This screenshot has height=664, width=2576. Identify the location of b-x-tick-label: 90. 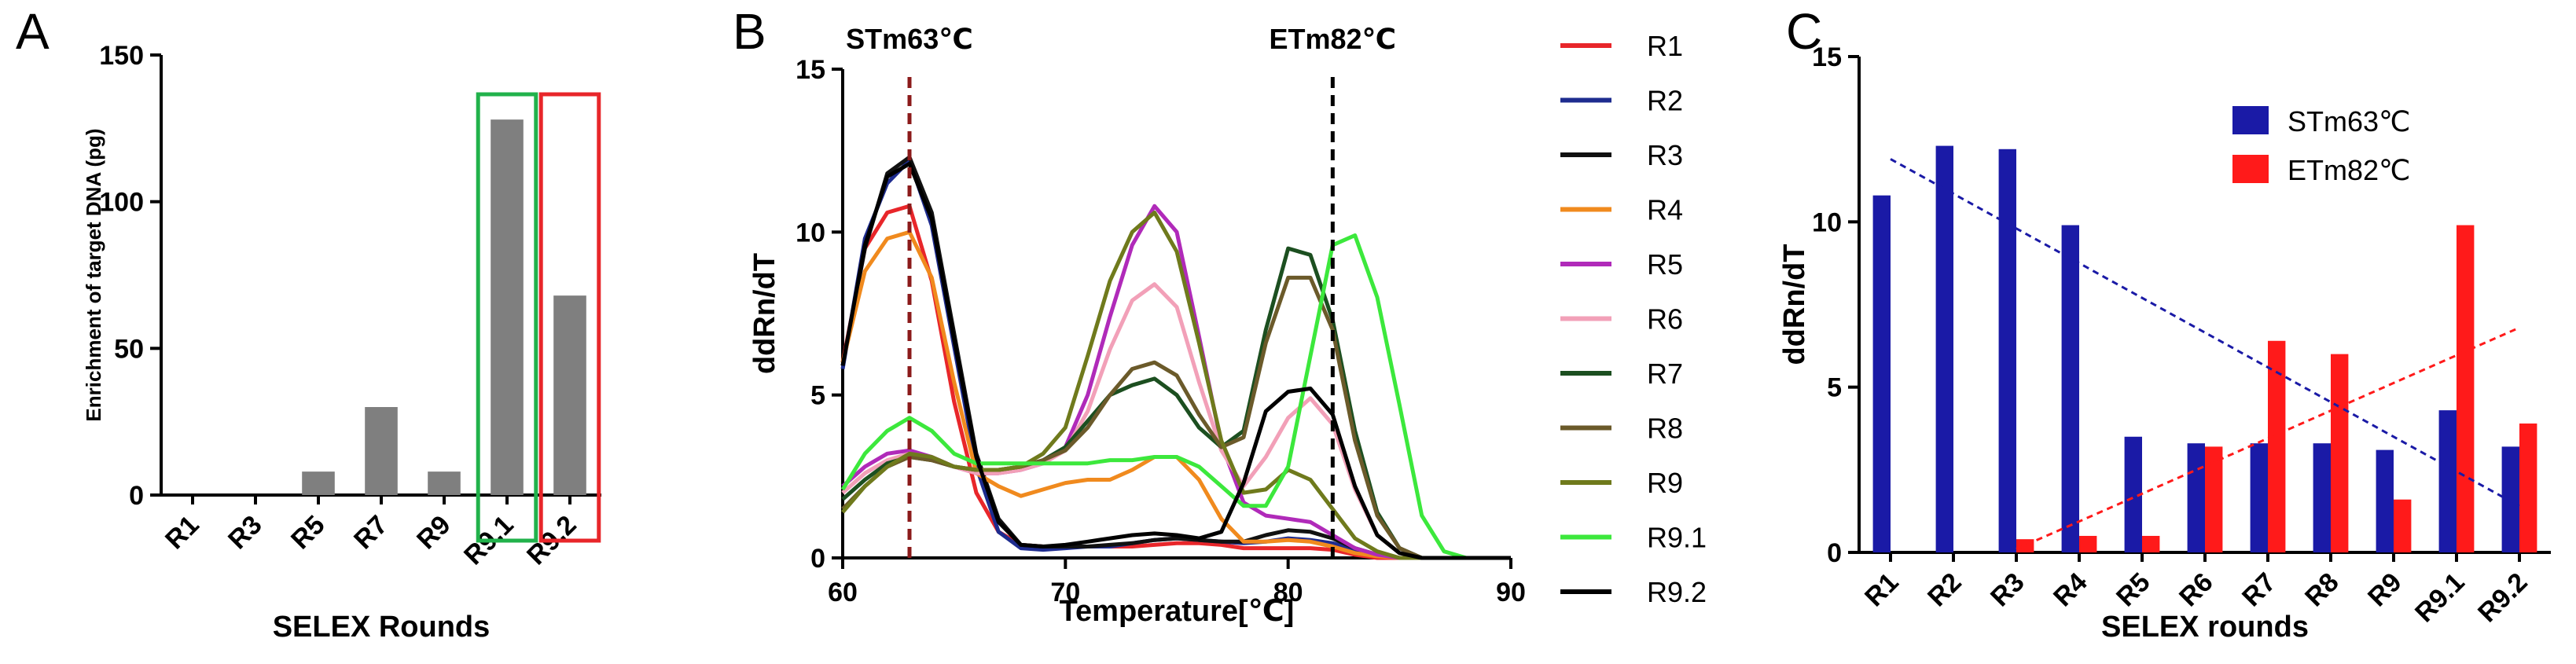
(1511, 592).